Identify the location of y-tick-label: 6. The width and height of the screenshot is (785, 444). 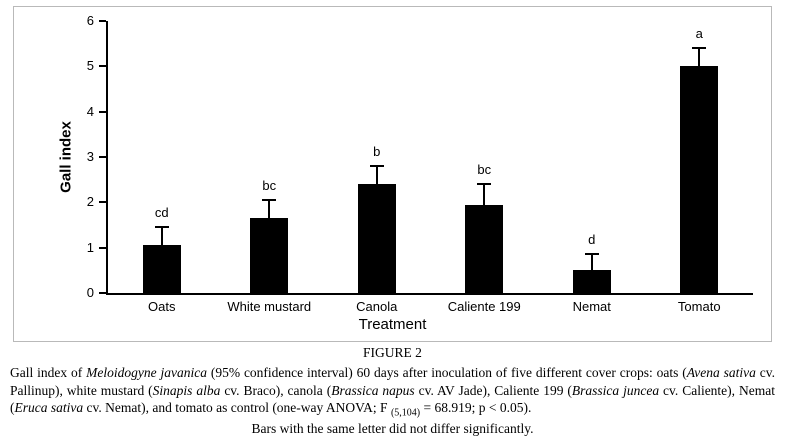
(90, 20).